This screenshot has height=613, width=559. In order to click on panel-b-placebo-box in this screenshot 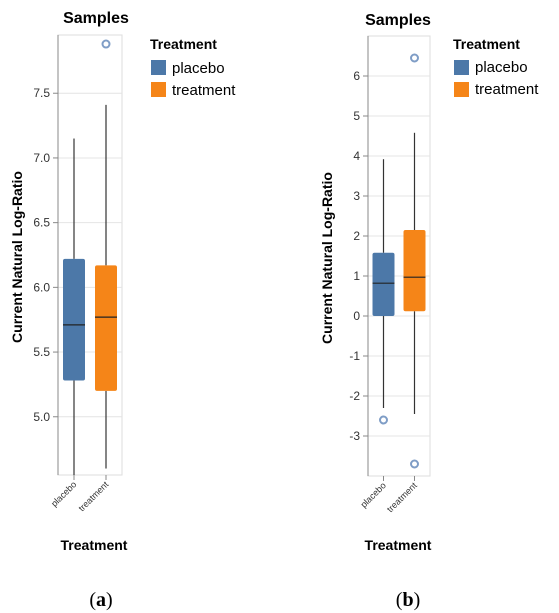, I will do `click(383, 284)`.